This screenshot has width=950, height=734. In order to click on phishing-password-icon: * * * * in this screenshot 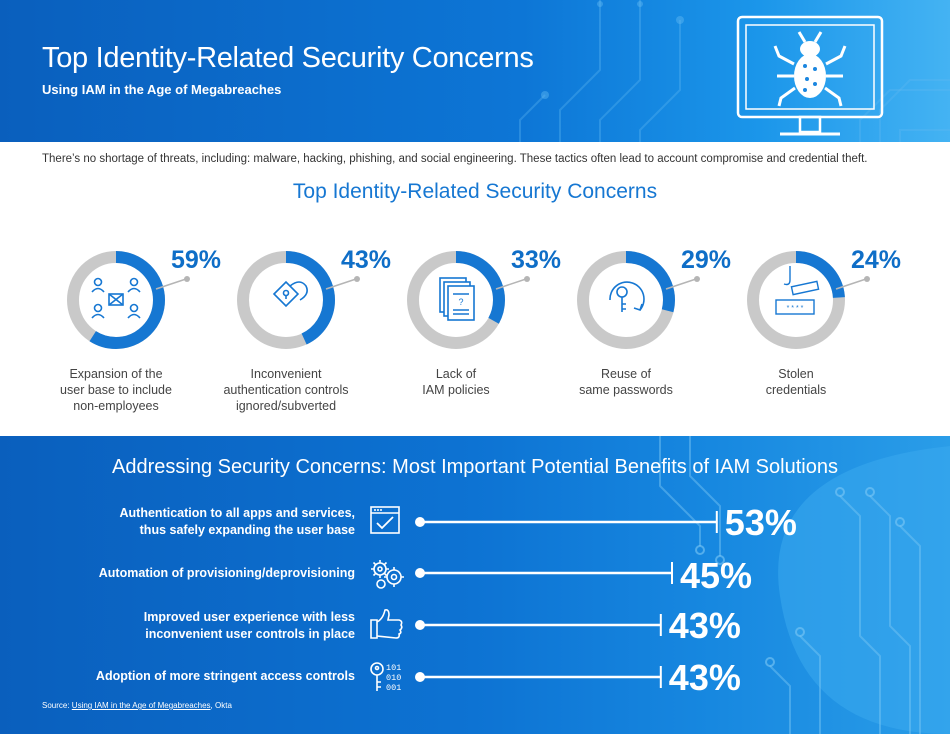, I will do `click(797, 290)`.